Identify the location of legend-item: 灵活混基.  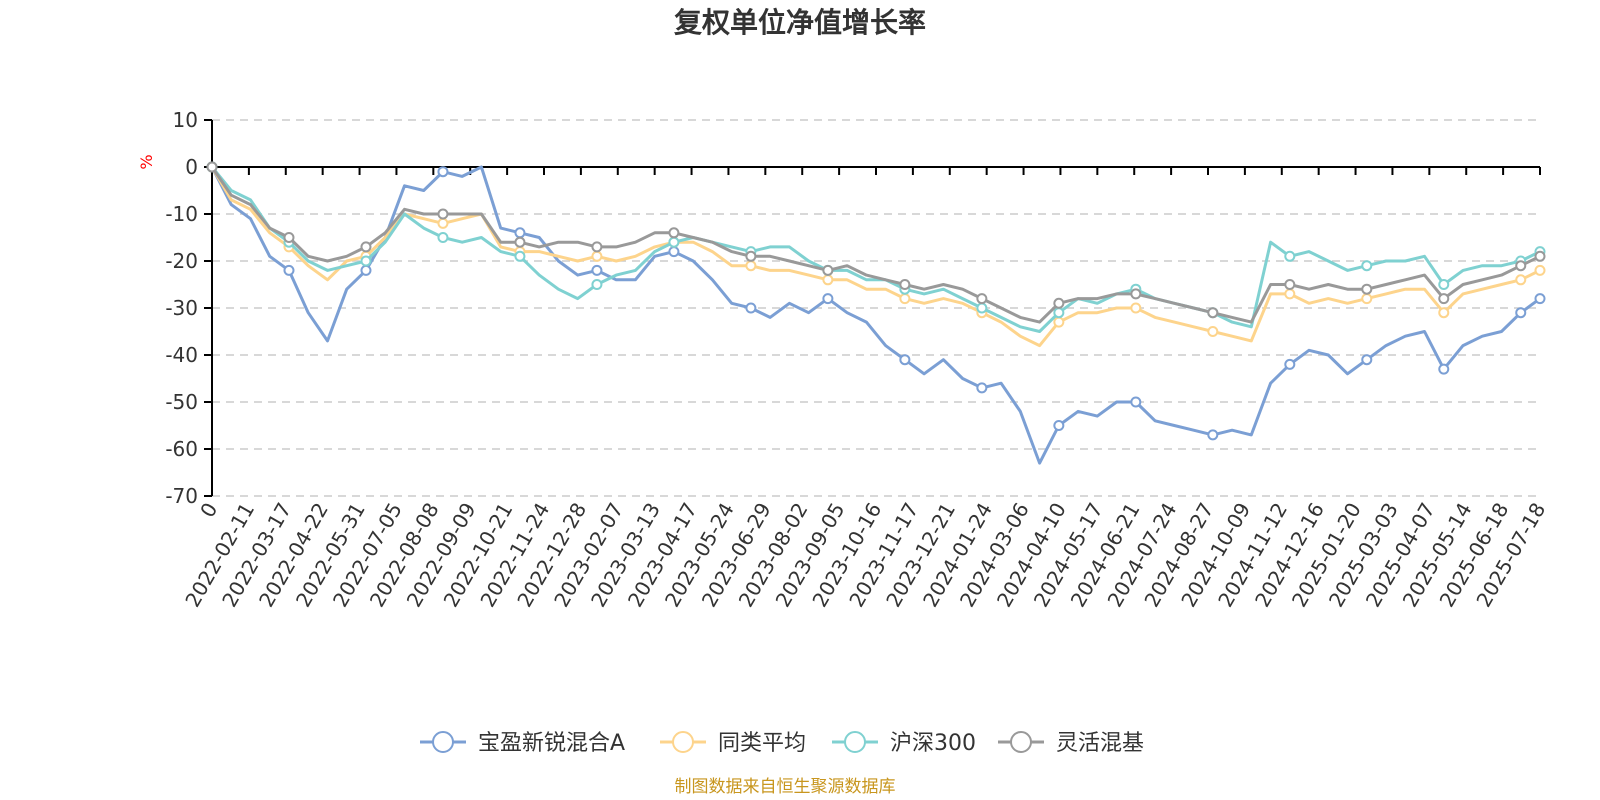
(1071, 743).